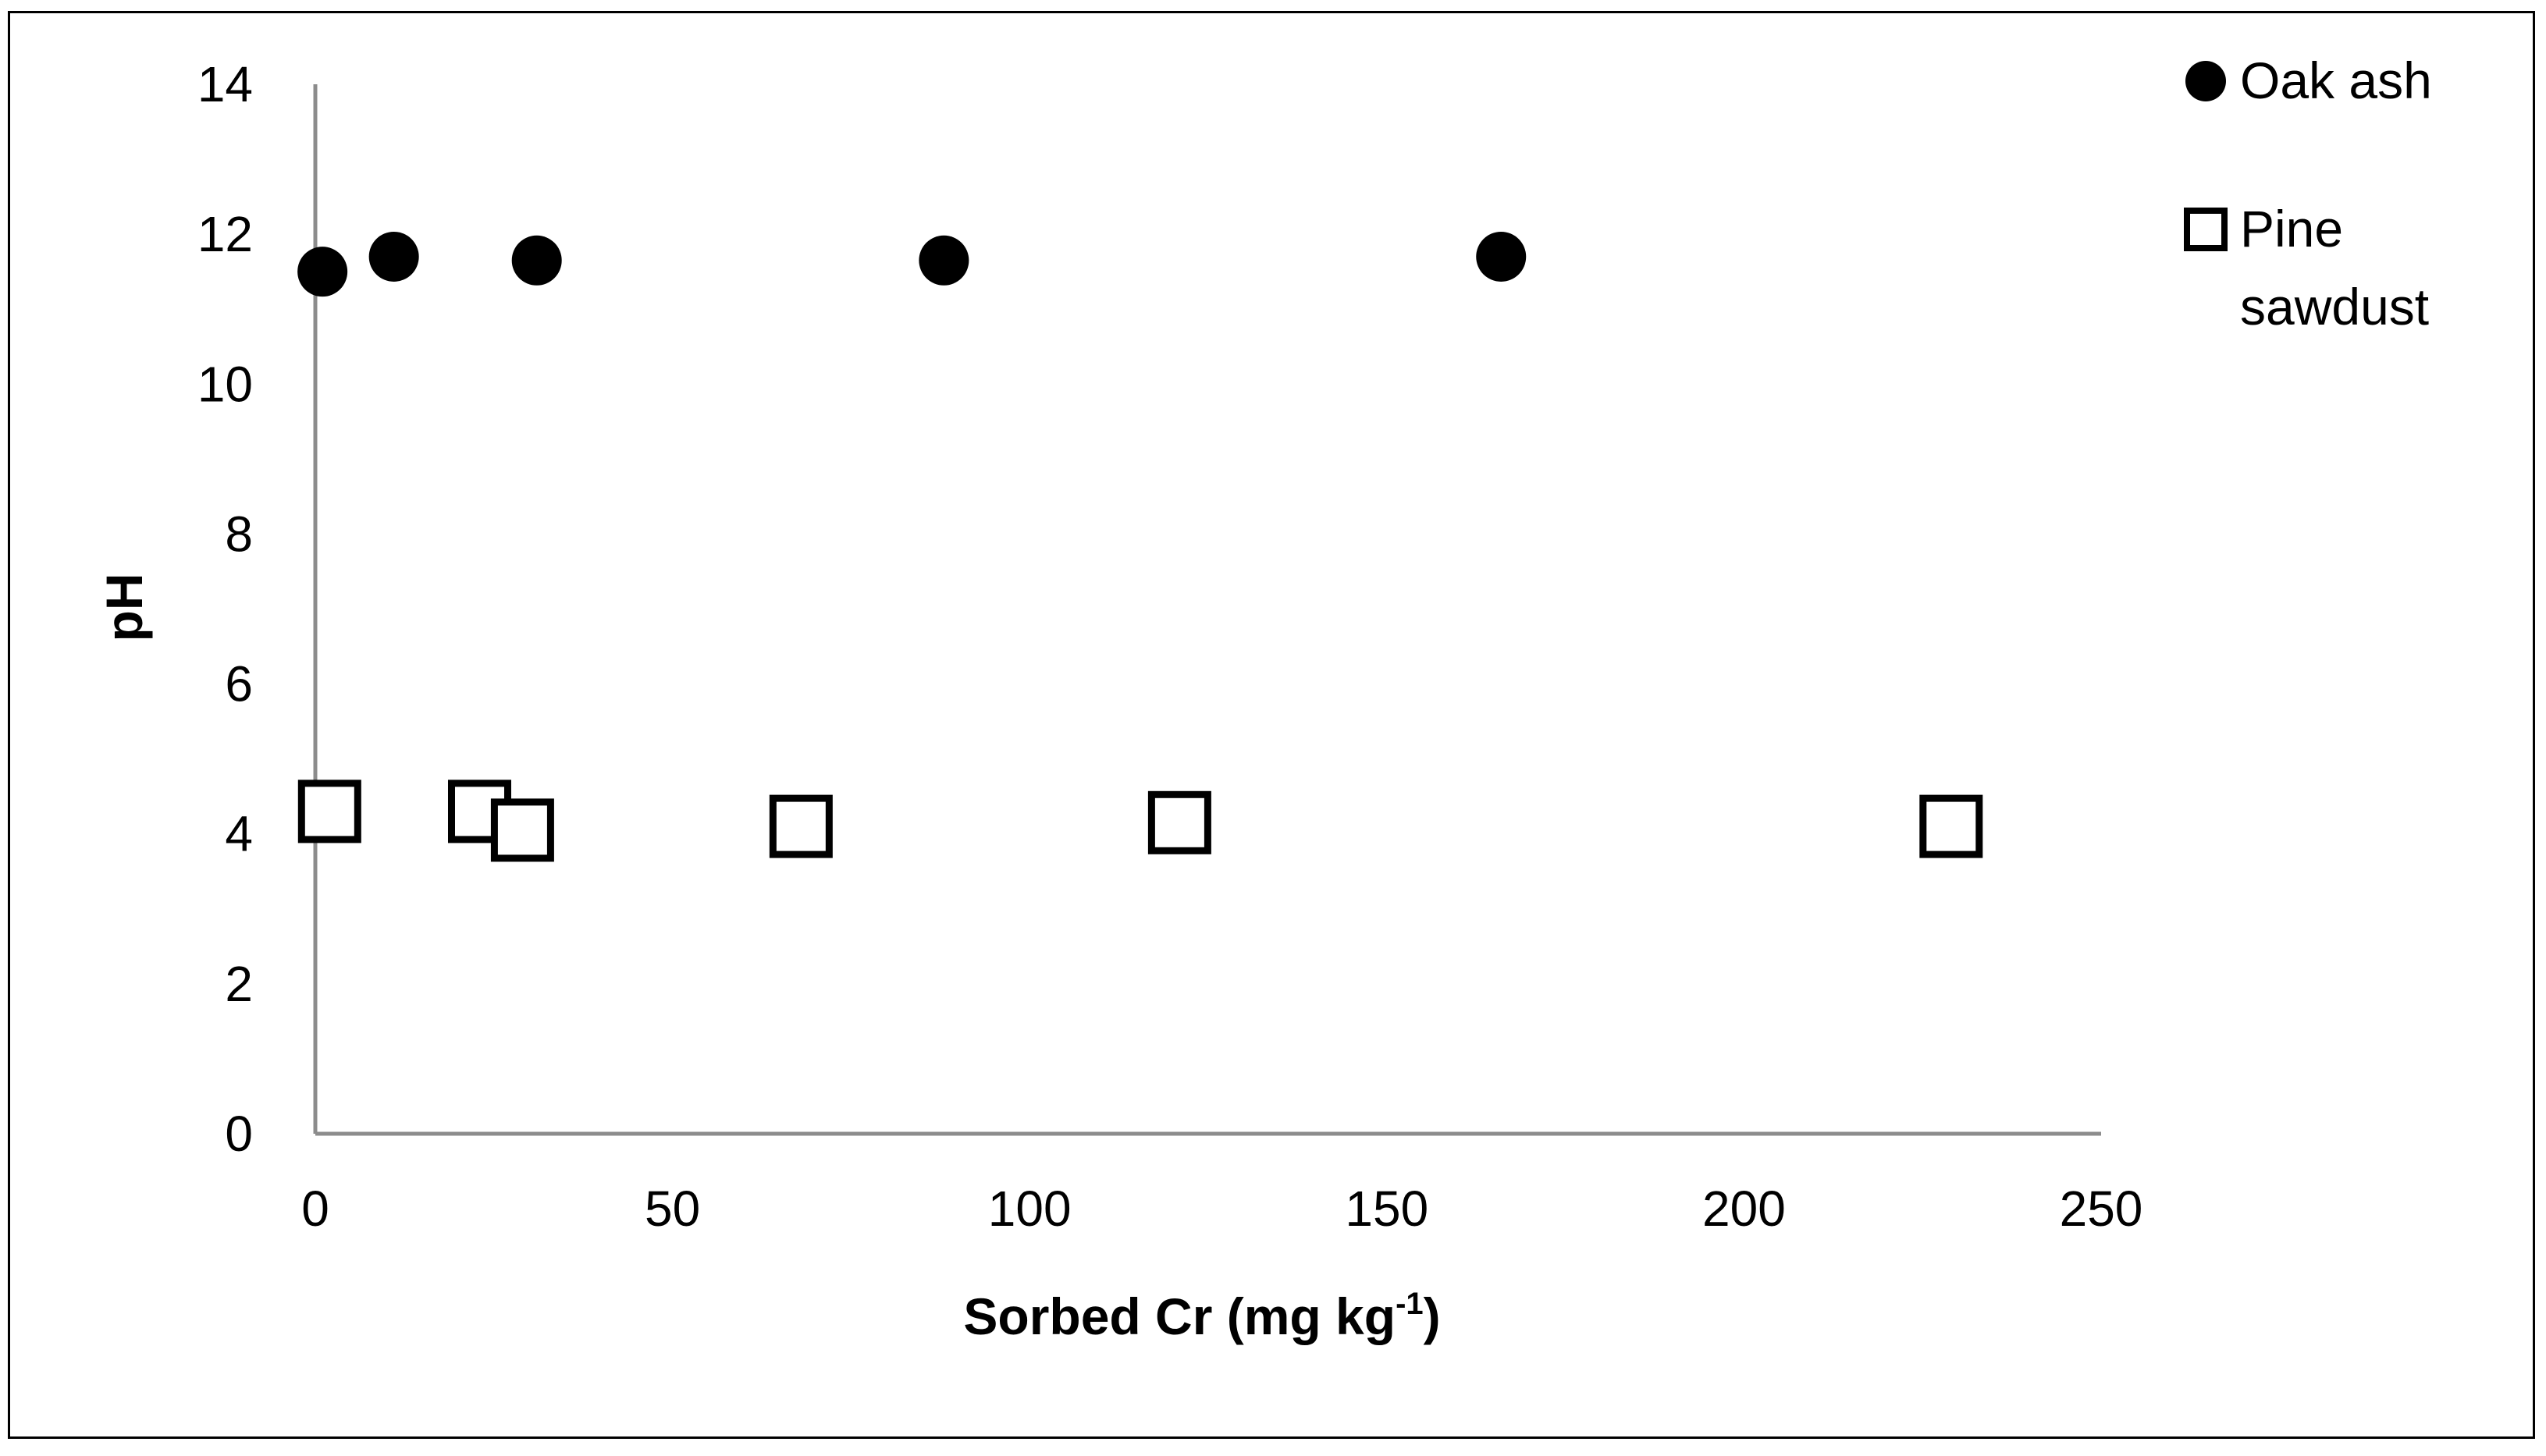  What do you see at coordinates (225, 234) in the screenshot?
I see `y-tick-label: 12` at bounding box center [225, 234].